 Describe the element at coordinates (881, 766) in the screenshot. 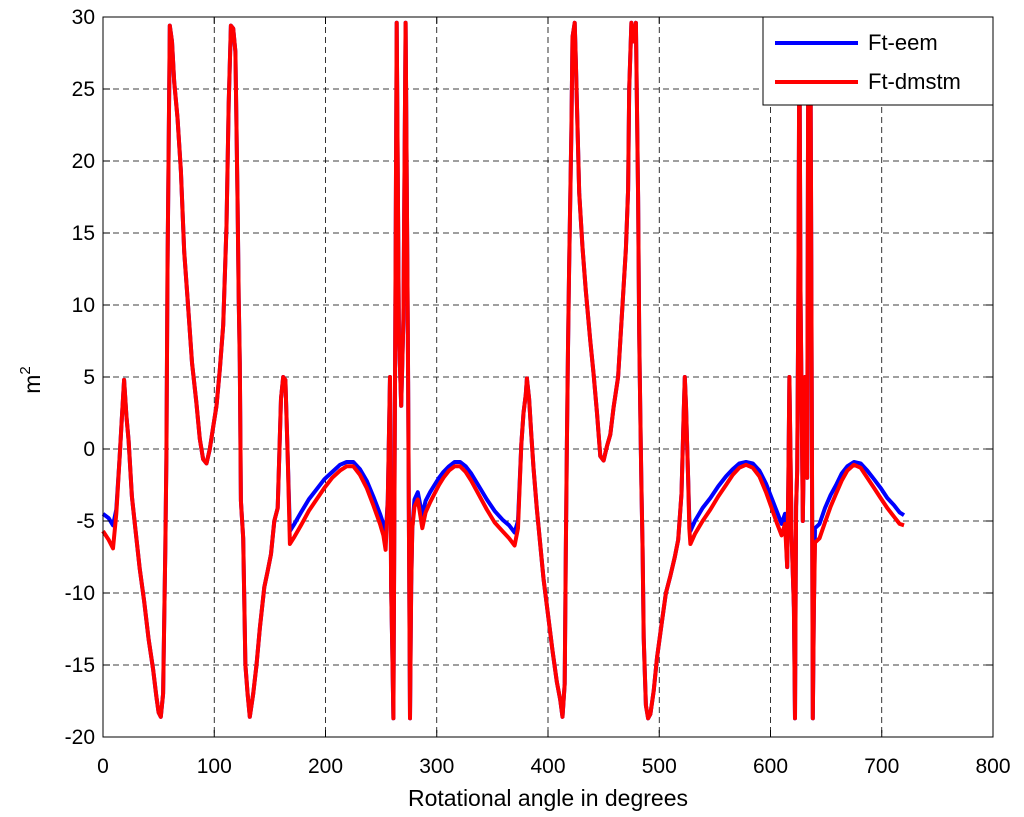

I see `x-tick-label: 700` at that location.